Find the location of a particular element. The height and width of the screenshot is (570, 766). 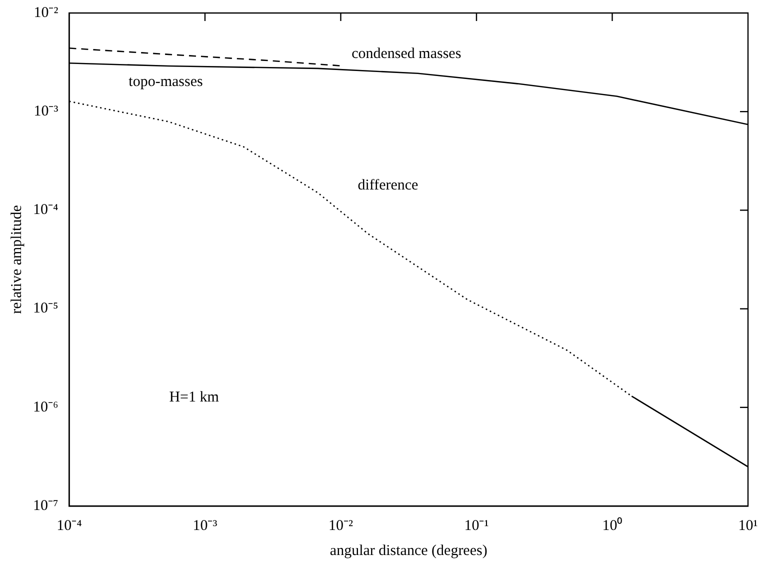

y-tick-label: 10⁻⁷ is located at coordinates (45, 506).